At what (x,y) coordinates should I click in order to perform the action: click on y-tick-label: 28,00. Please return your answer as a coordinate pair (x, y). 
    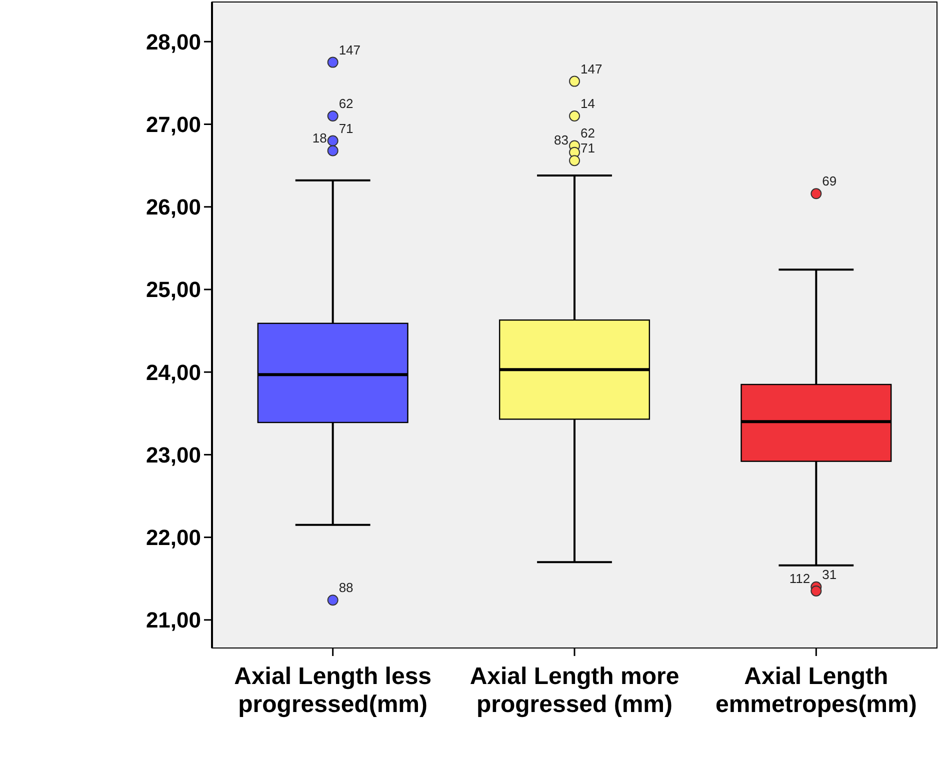
    Looking at the image, I should click on (173, 41).